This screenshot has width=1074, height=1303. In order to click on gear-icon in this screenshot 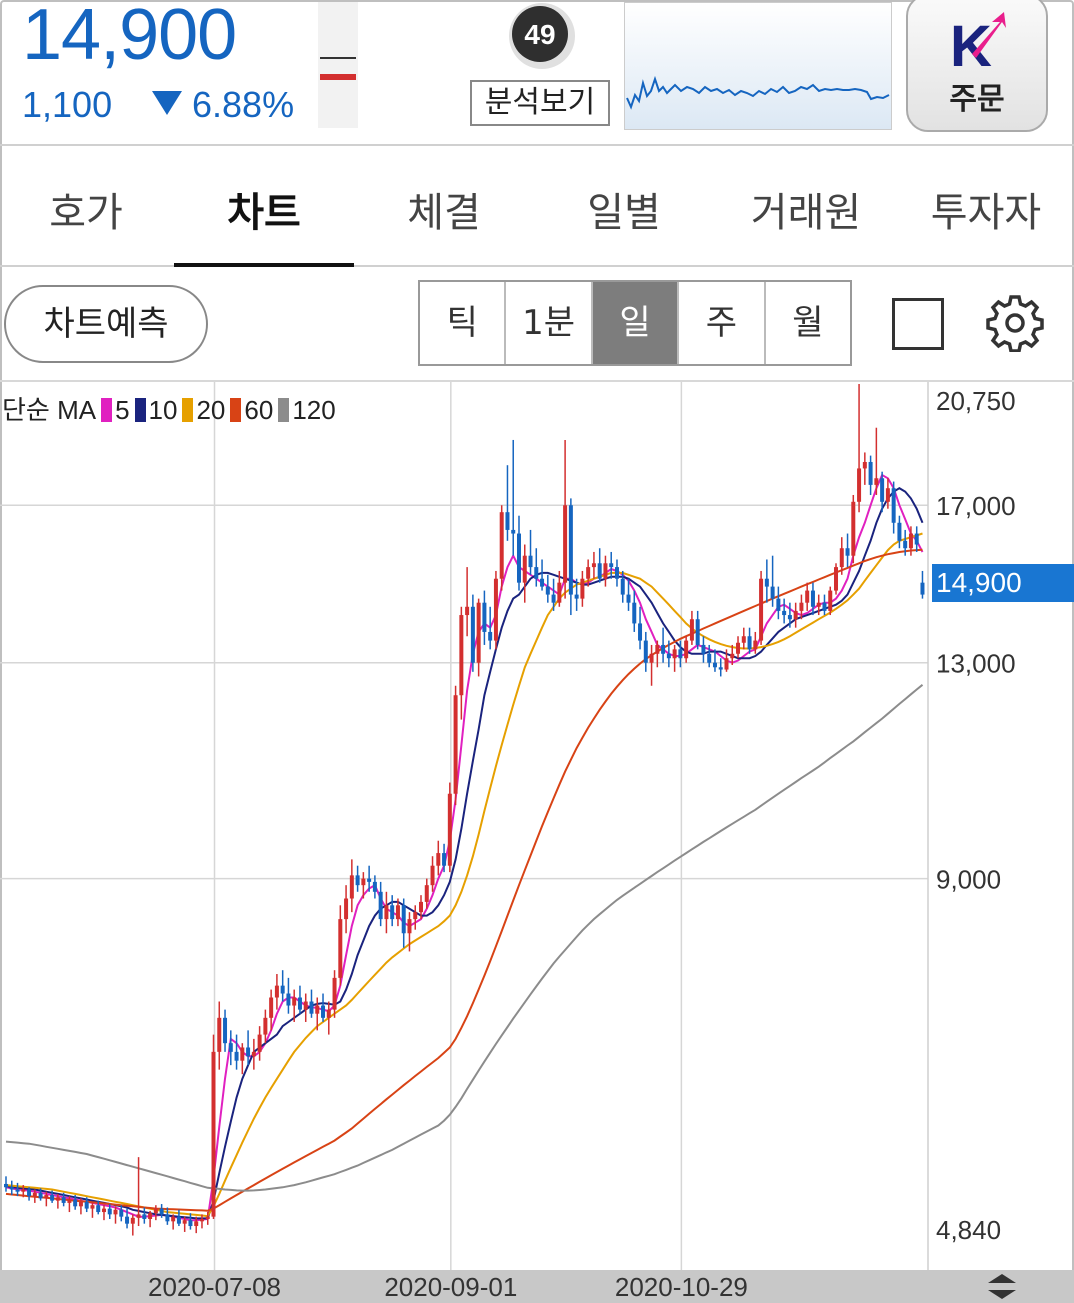, I will do `click(1015, 323)`.